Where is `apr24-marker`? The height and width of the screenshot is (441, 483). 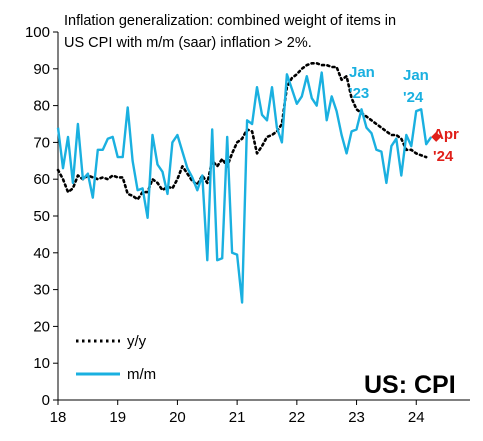
apr24-marker is located at coordinates (436, 136).